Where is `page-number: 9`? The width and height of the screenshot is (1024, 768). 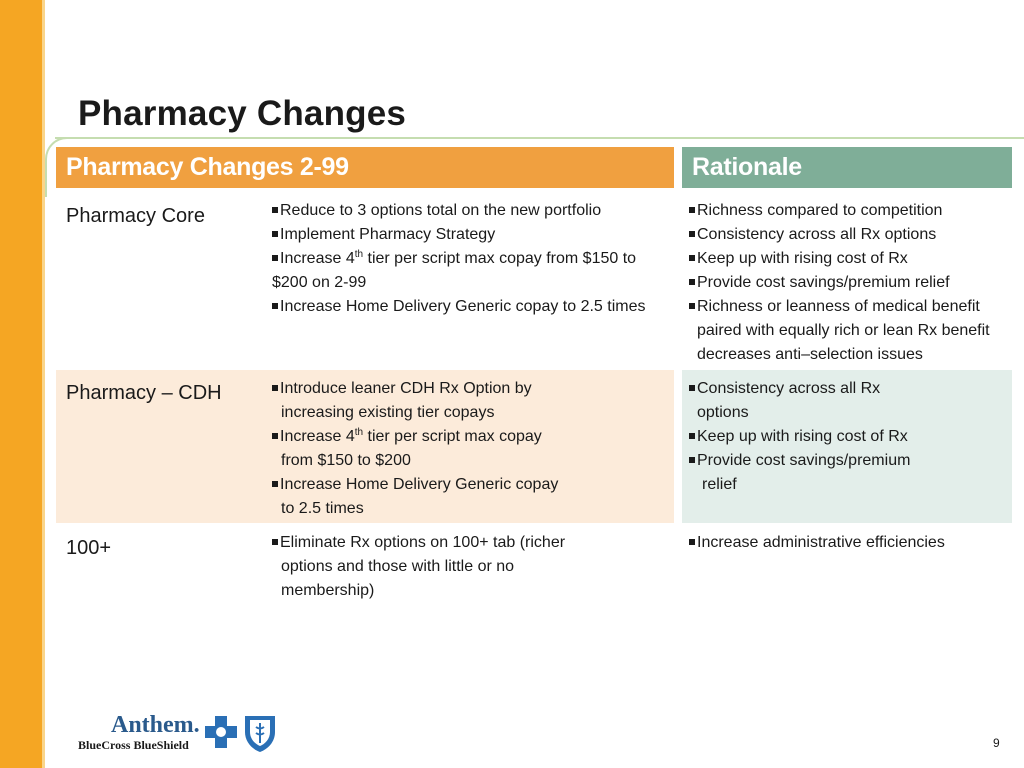 page-number: 9 is located at coordinates (996, 743).